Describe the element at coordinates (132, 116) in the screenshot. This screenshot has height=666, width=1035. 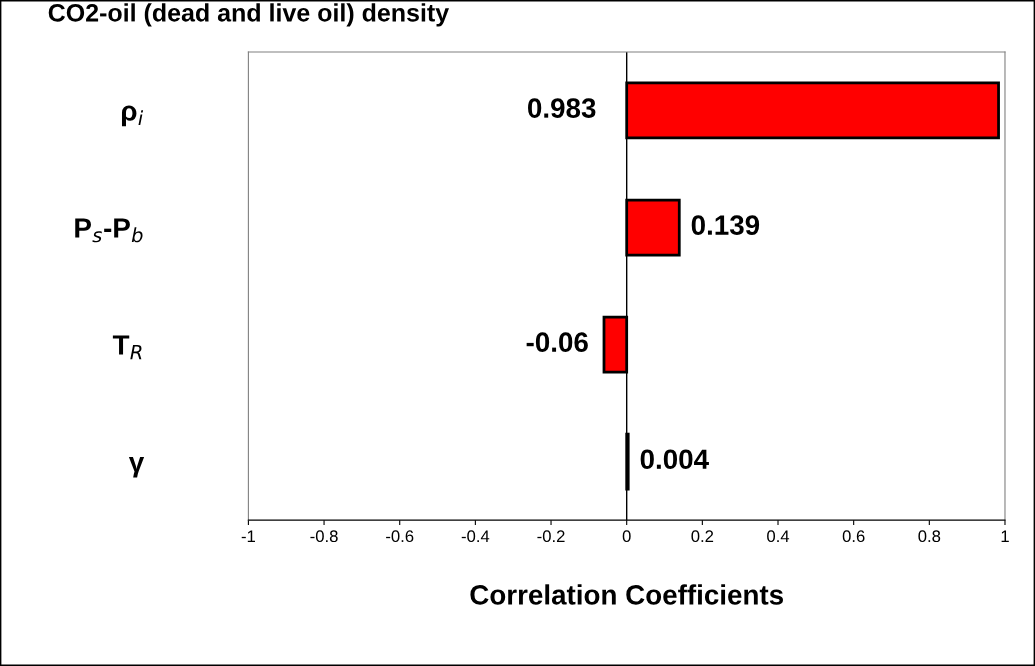
I see `y-tick-label: ρ$_{i}$` at that location.